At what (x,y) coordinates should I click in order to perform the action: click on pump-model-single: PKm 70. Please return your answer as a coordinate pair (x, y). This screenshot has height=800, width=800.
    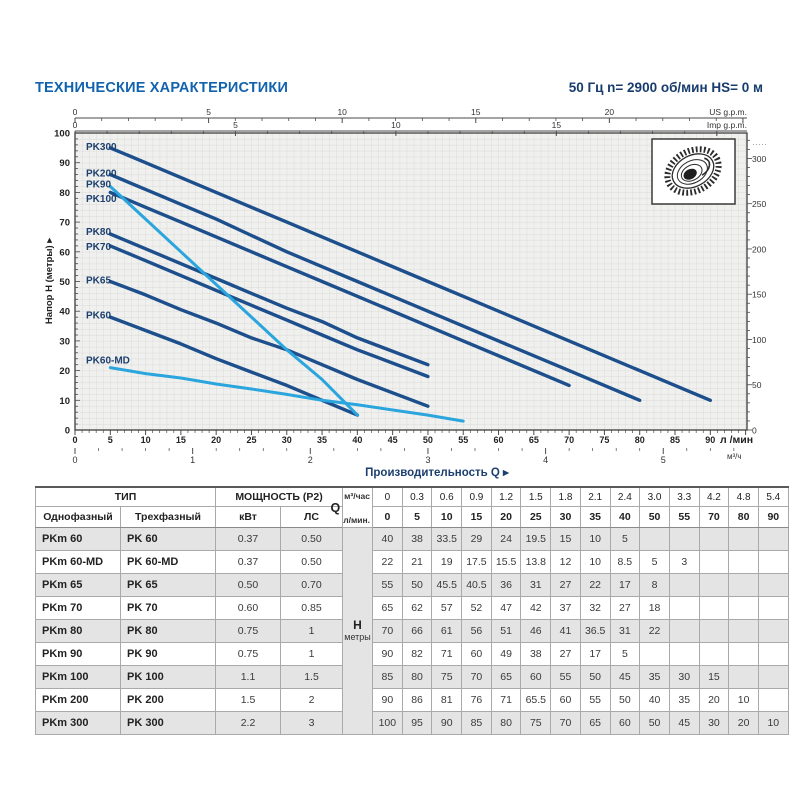
    Looking at the image, I should click on (78, 608).